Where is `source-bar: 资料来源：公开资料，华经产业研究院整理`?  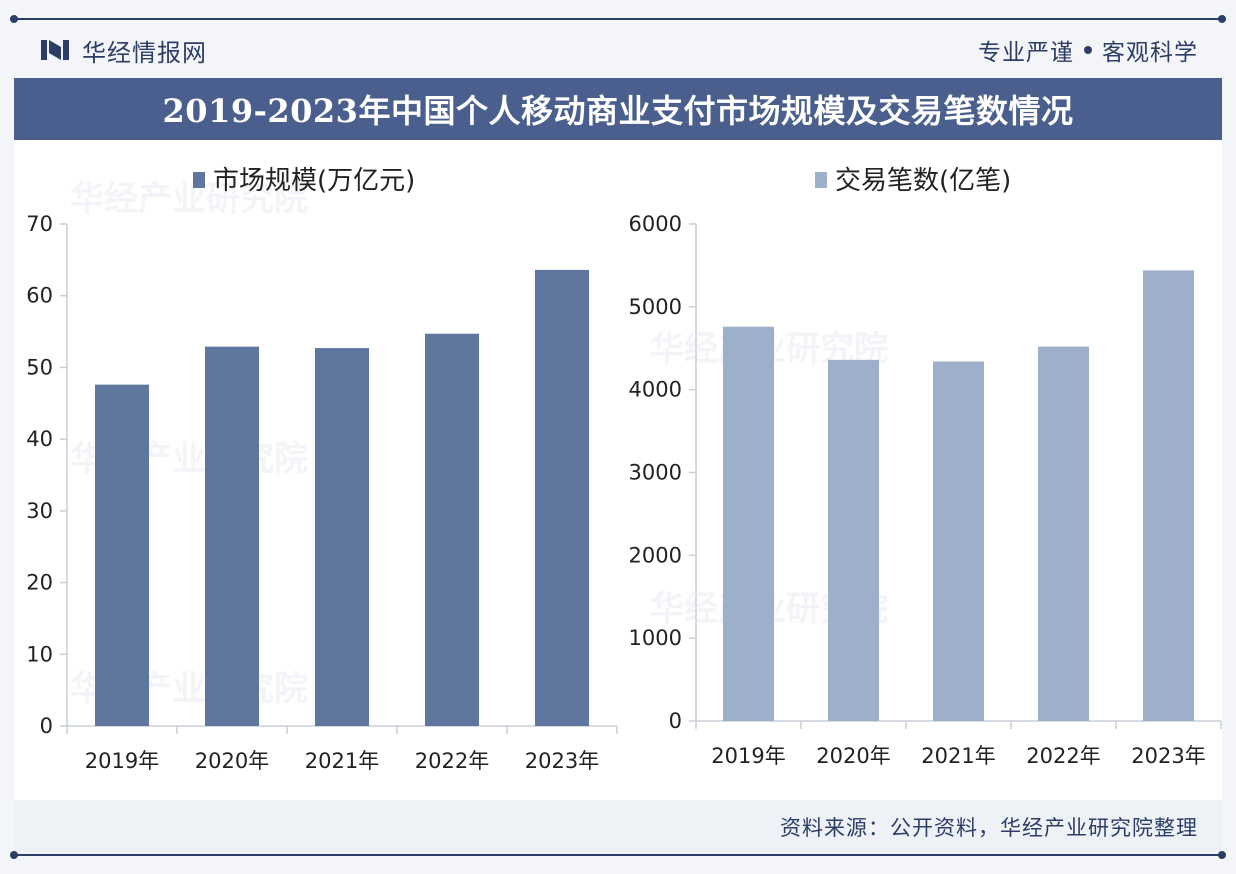
source-bar: 资料来源：公开资料，华经产业研究院整理 is located at coordinates (618, 827).